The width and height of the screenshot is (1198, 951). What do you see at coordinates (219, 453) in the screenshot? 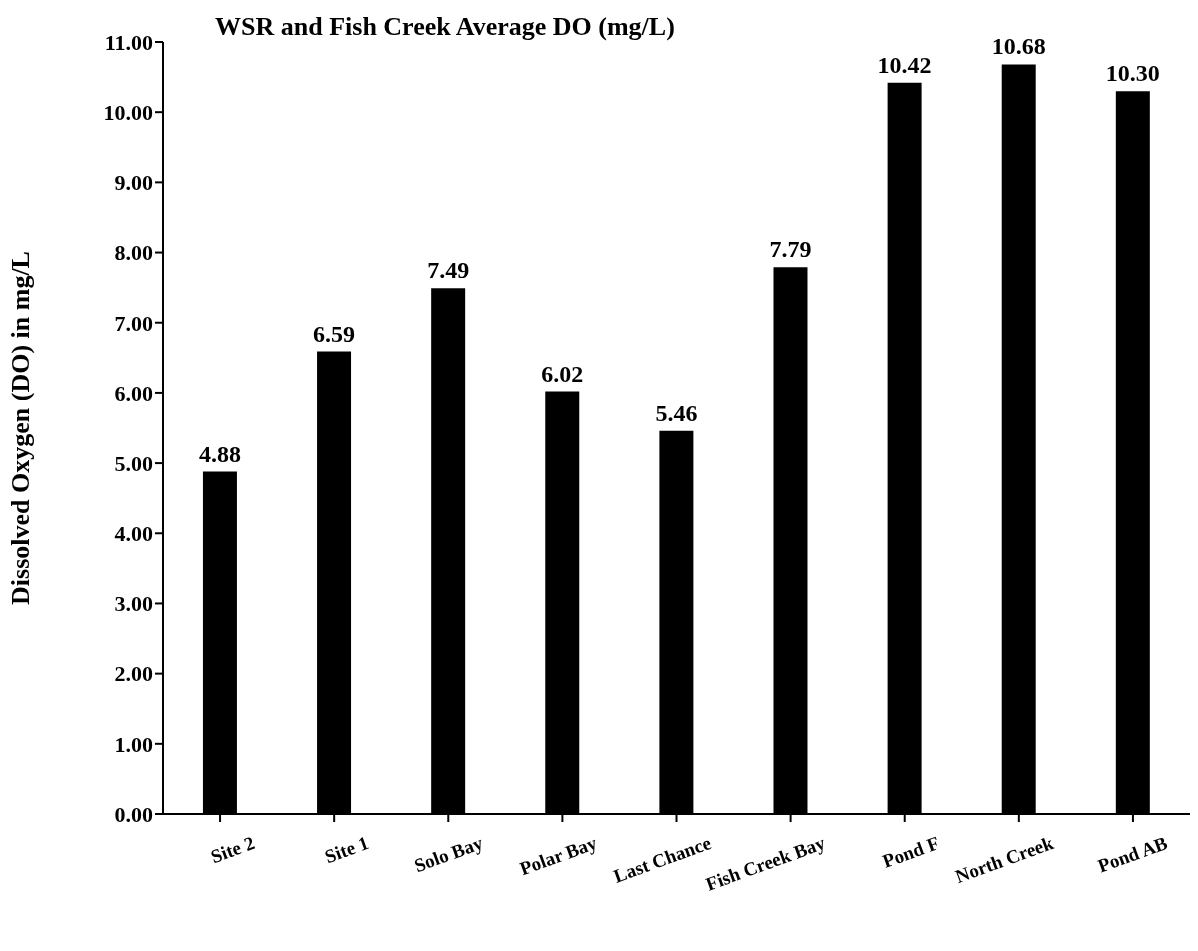
I see `data-label: 4.88` at bounding box center [219, 453].